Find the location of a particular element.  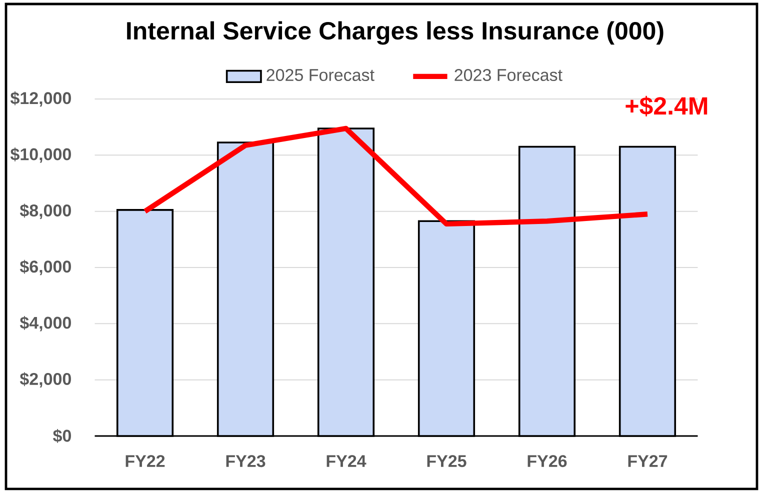

x-tick-label: FY27 is located at coordinates (648, 461).